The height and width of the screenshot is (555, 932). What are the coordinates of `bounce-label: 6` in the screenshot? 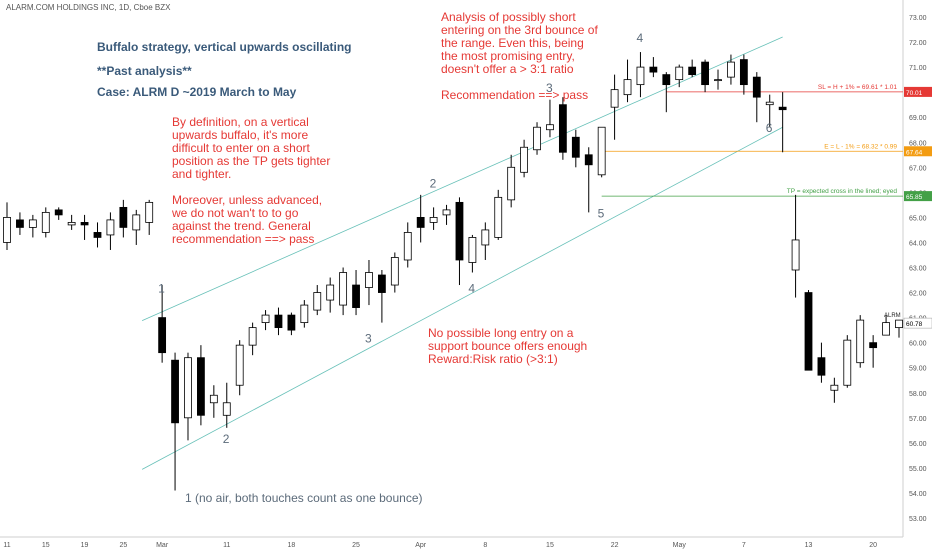 It's located at (769, 128).